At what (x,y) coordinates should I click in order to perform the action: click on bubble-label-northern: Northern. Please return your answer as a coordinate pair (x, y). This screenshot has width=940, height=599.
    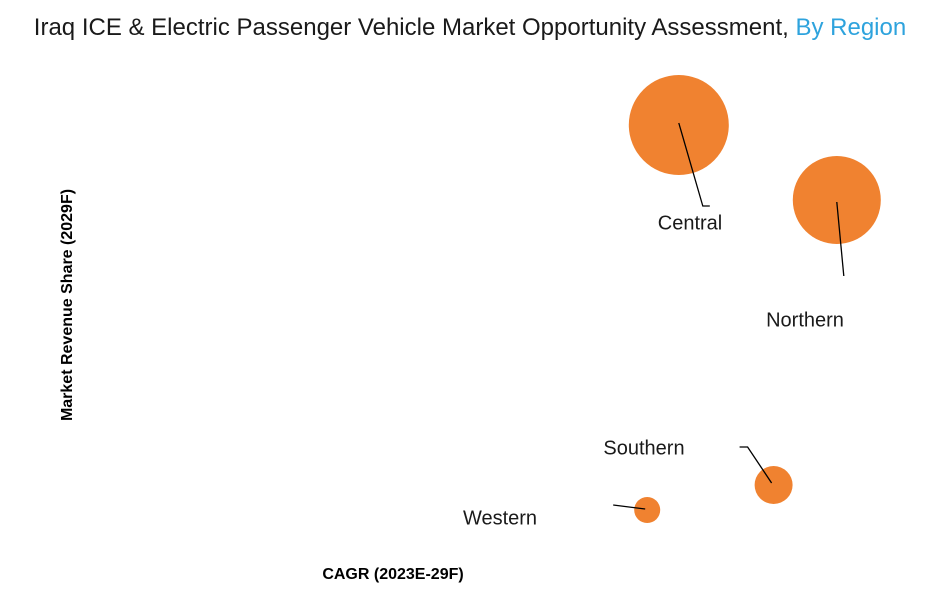
    Looking at the image, I should click on (805, 320).